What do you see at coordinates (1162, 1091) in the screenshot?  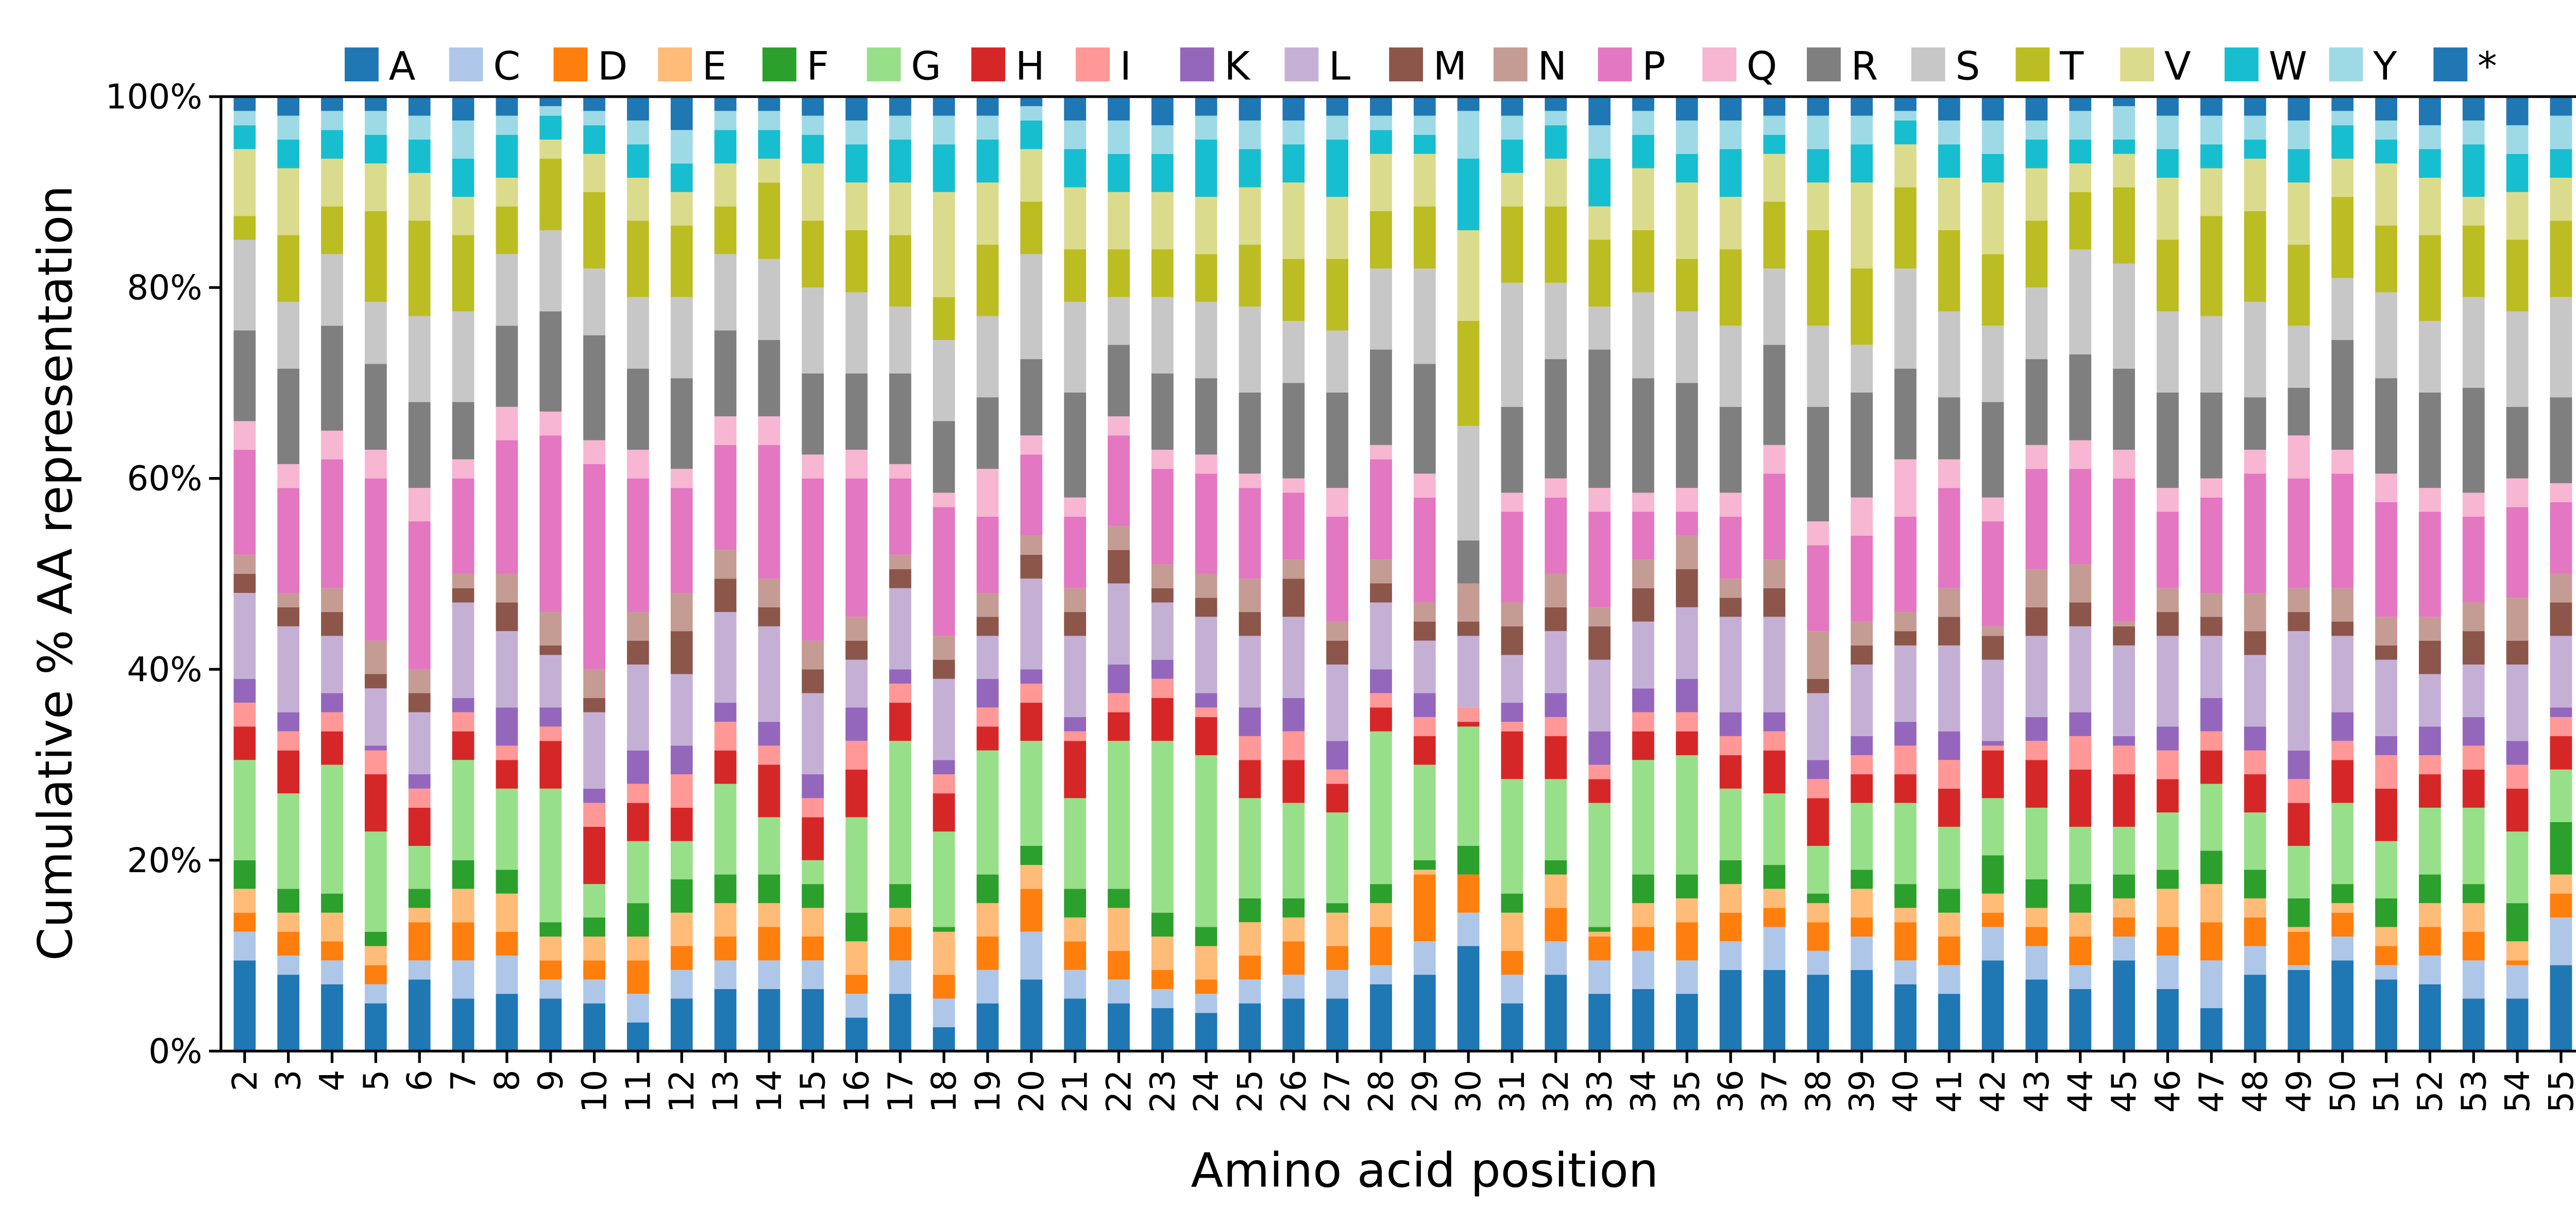 I see `x-tick-label: 23` at bounding box center [1162, 1091].